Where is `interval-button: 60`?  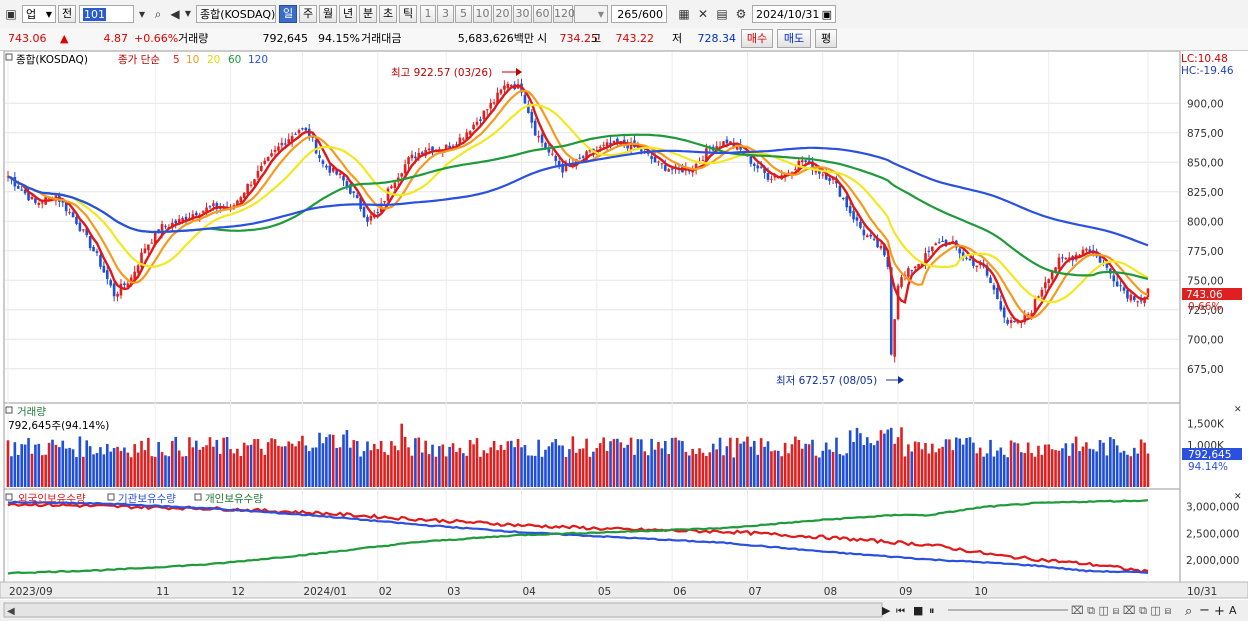
interval-button: 60 is located at coordinates (542, 14).